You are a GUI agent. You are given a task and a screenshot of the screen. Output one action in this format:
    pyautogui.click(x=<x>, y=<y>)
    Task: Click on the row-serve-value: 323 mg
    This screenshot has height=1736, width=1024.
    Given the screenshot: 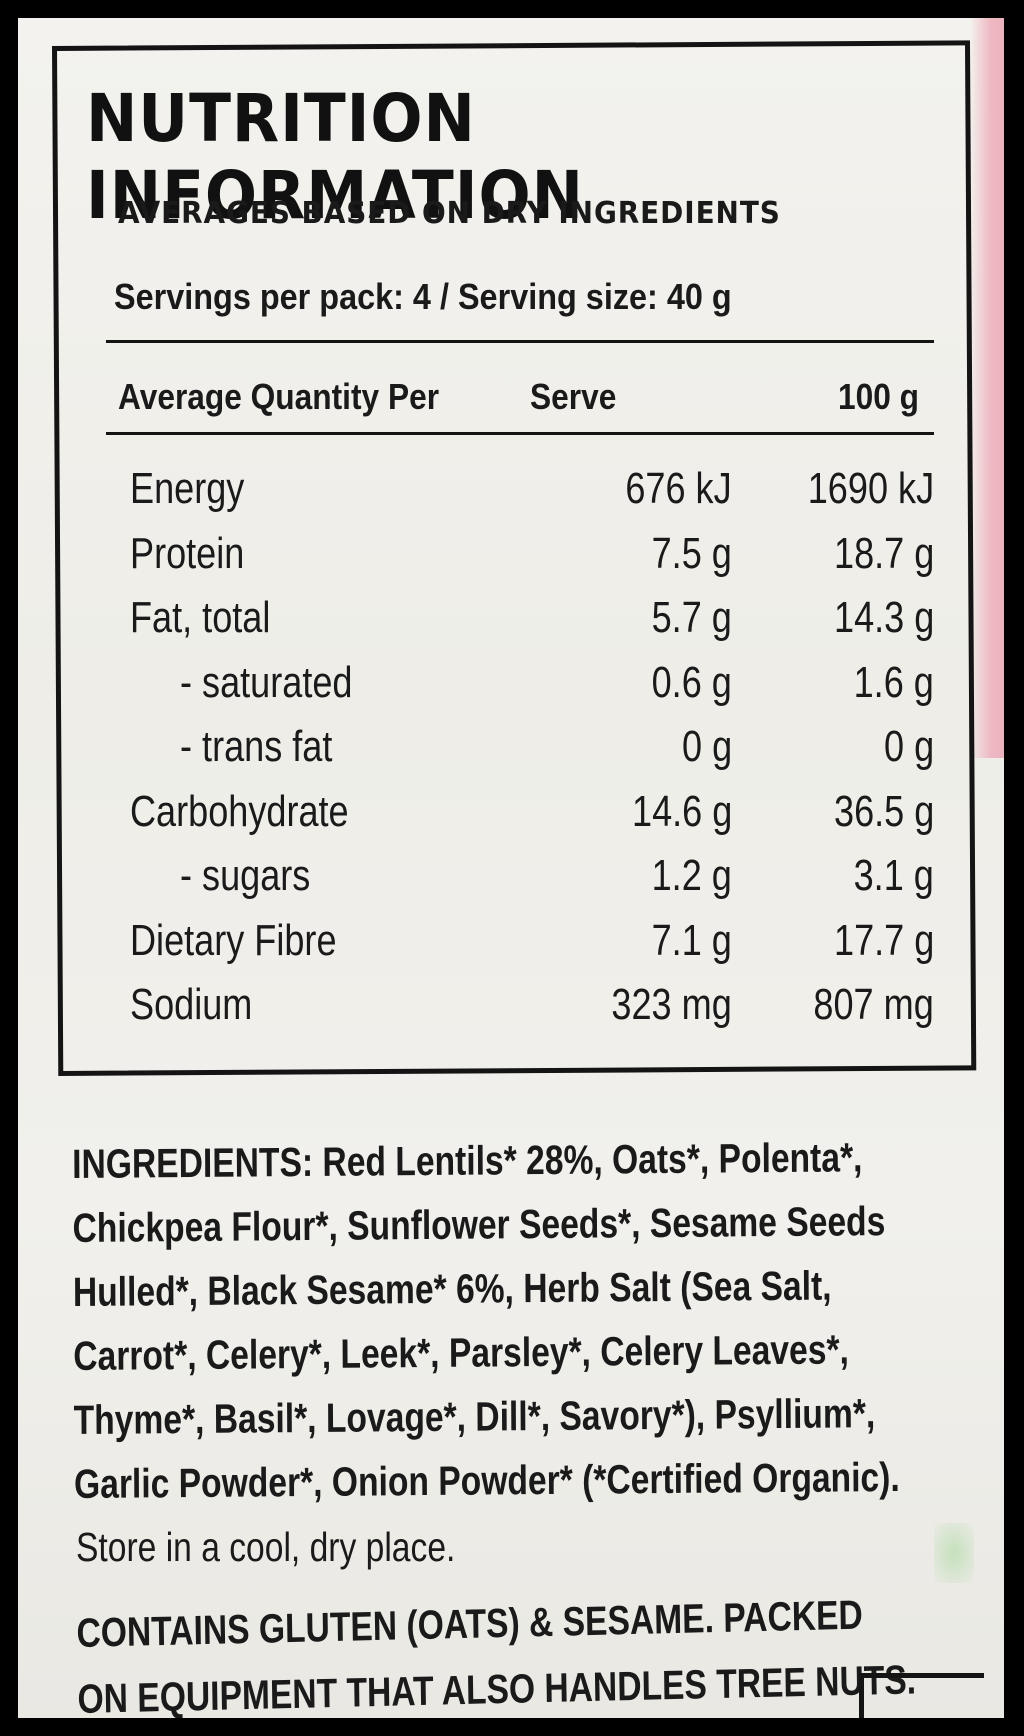 What is the action you would take?
    pyautogui.click(x=671, y=1004)
    